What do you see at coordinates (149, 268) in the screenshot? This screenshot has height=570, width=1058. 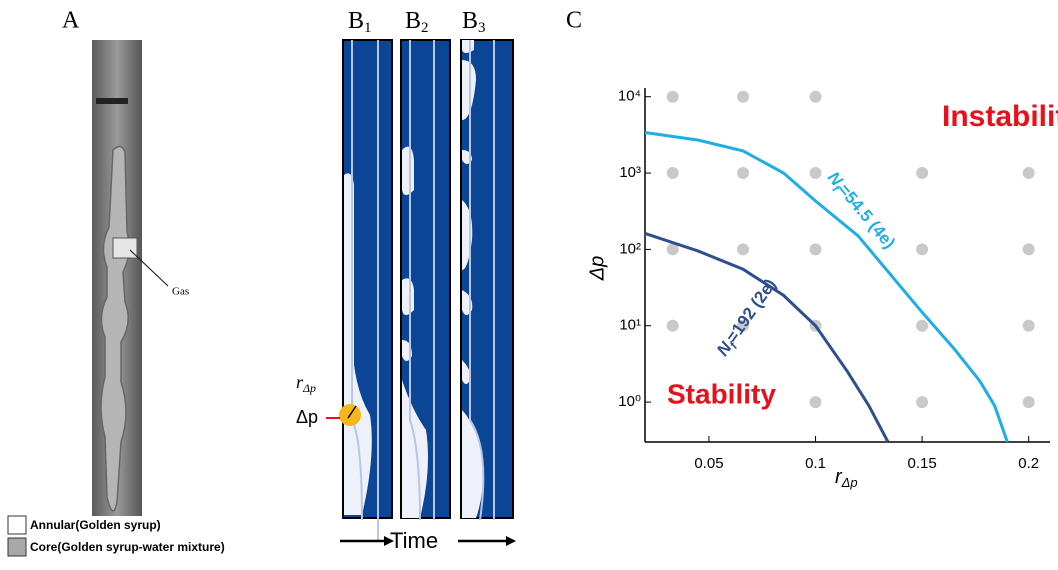 I see `annotation-arrow` at bounding box center [149, 268].